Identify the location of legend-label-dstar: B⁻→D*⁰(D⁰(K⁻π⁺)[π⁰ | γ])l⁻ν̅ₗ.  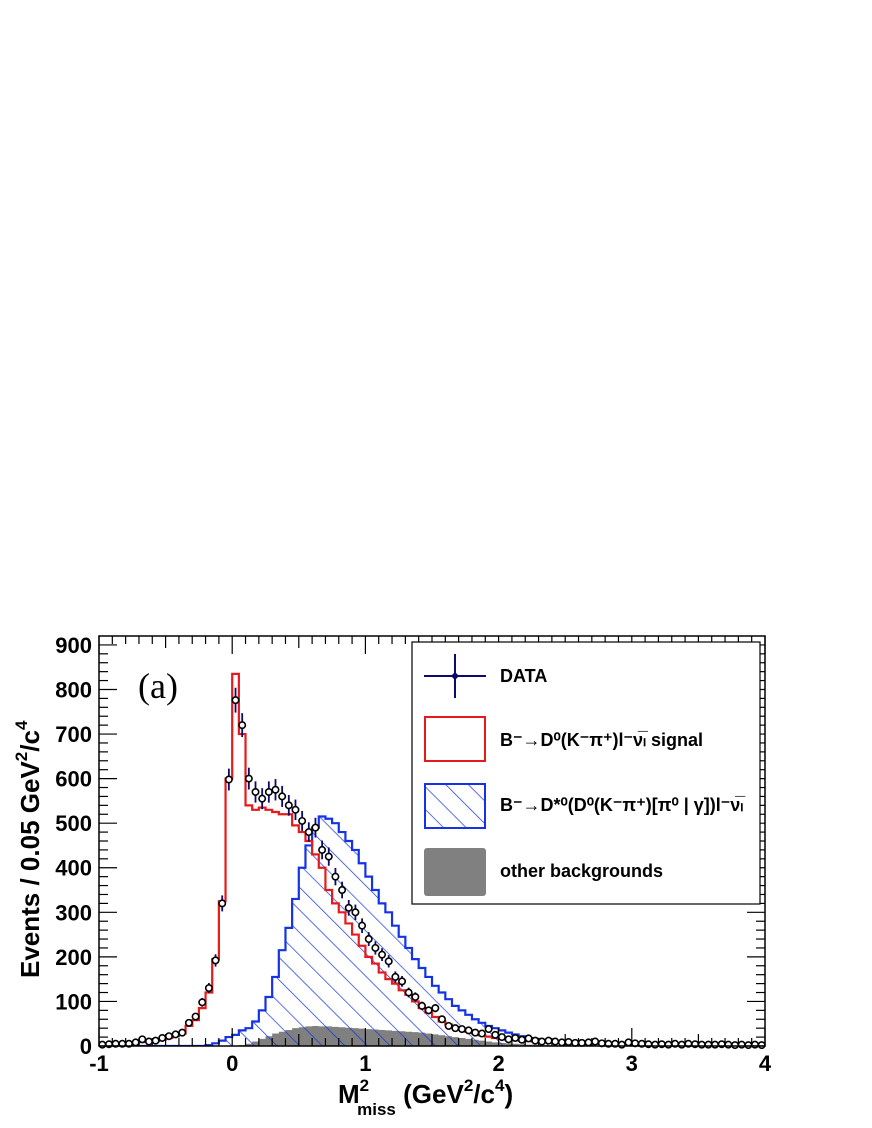
(623, 805).